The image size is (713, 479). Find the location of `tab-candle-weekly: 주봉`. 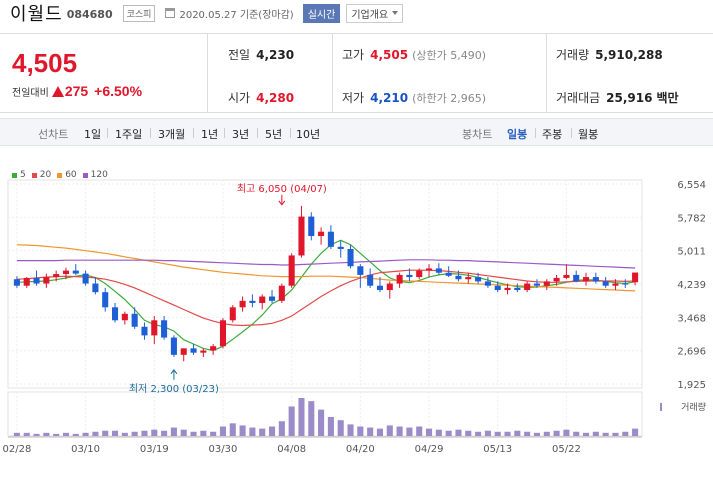

tab-candle-weekly: 주봉 is located at coordinates (552, 134).